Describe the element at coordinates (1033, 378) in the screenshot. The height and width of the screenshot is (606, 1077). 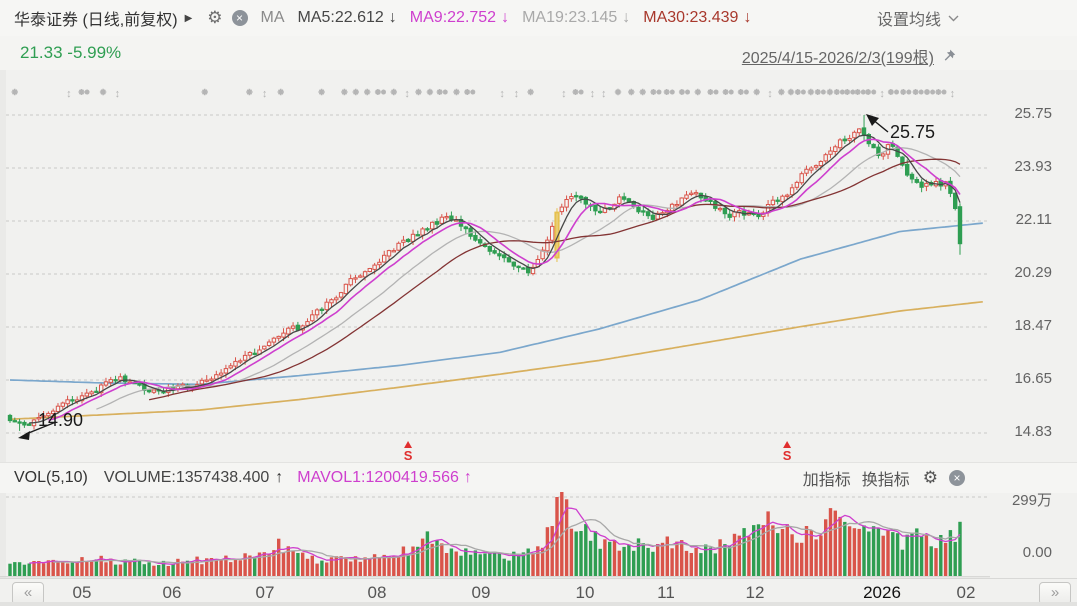
I see `price-tick-label: 16.65` at that location.